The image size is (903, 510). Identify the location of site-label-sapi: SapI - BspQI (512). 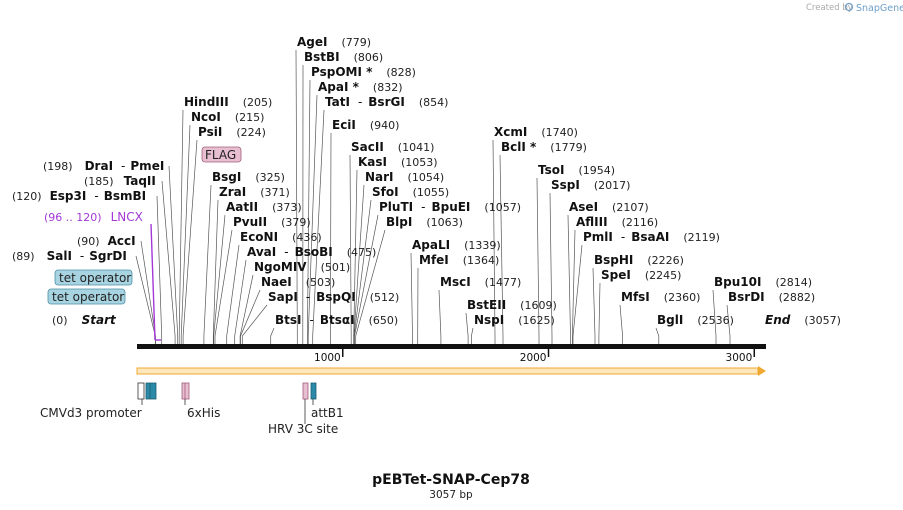
(333, 297).